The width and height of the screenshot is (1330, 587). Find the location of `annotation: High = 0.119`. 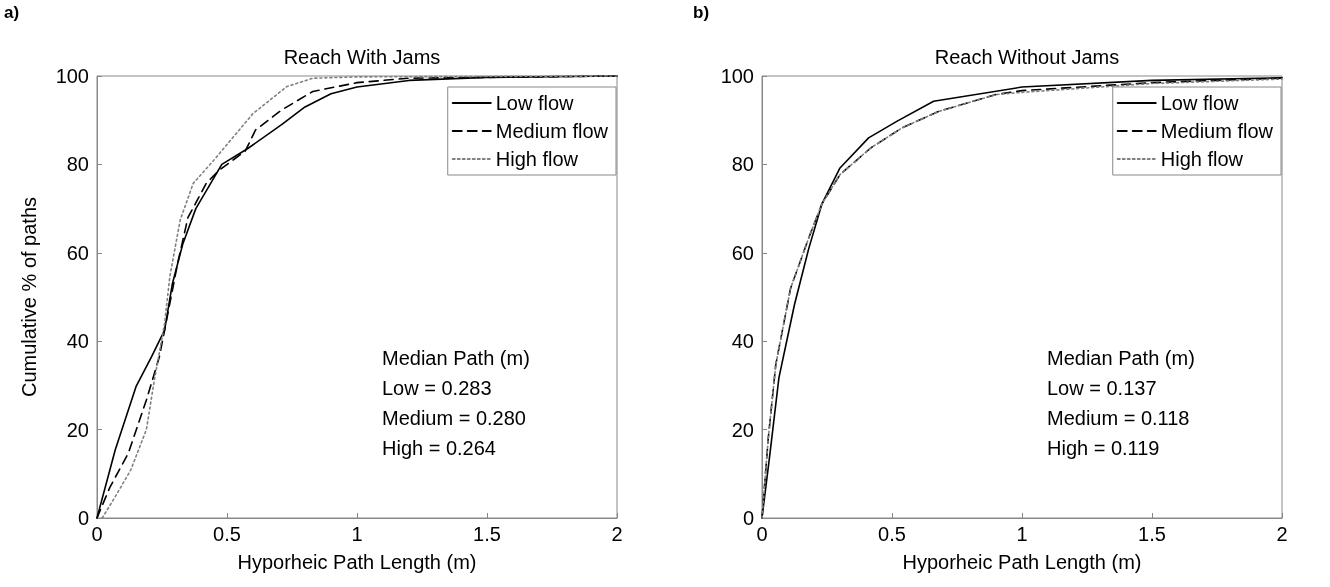

annotation: High = 0.119 is located at coordinates (1103, 448).